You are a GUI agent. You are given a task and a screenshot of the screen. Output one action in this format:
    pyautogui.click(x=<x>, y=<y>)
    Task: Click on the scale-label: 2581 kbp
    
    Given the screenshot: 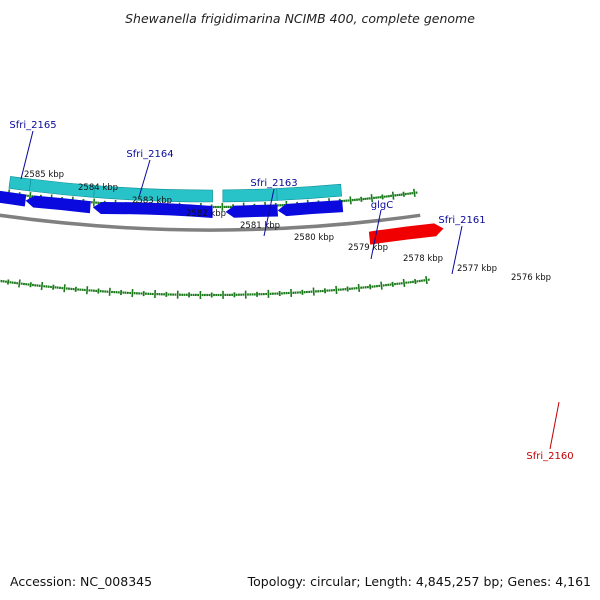 What is the action you would take?
    pyautogui.click(x=260, y=226)
    